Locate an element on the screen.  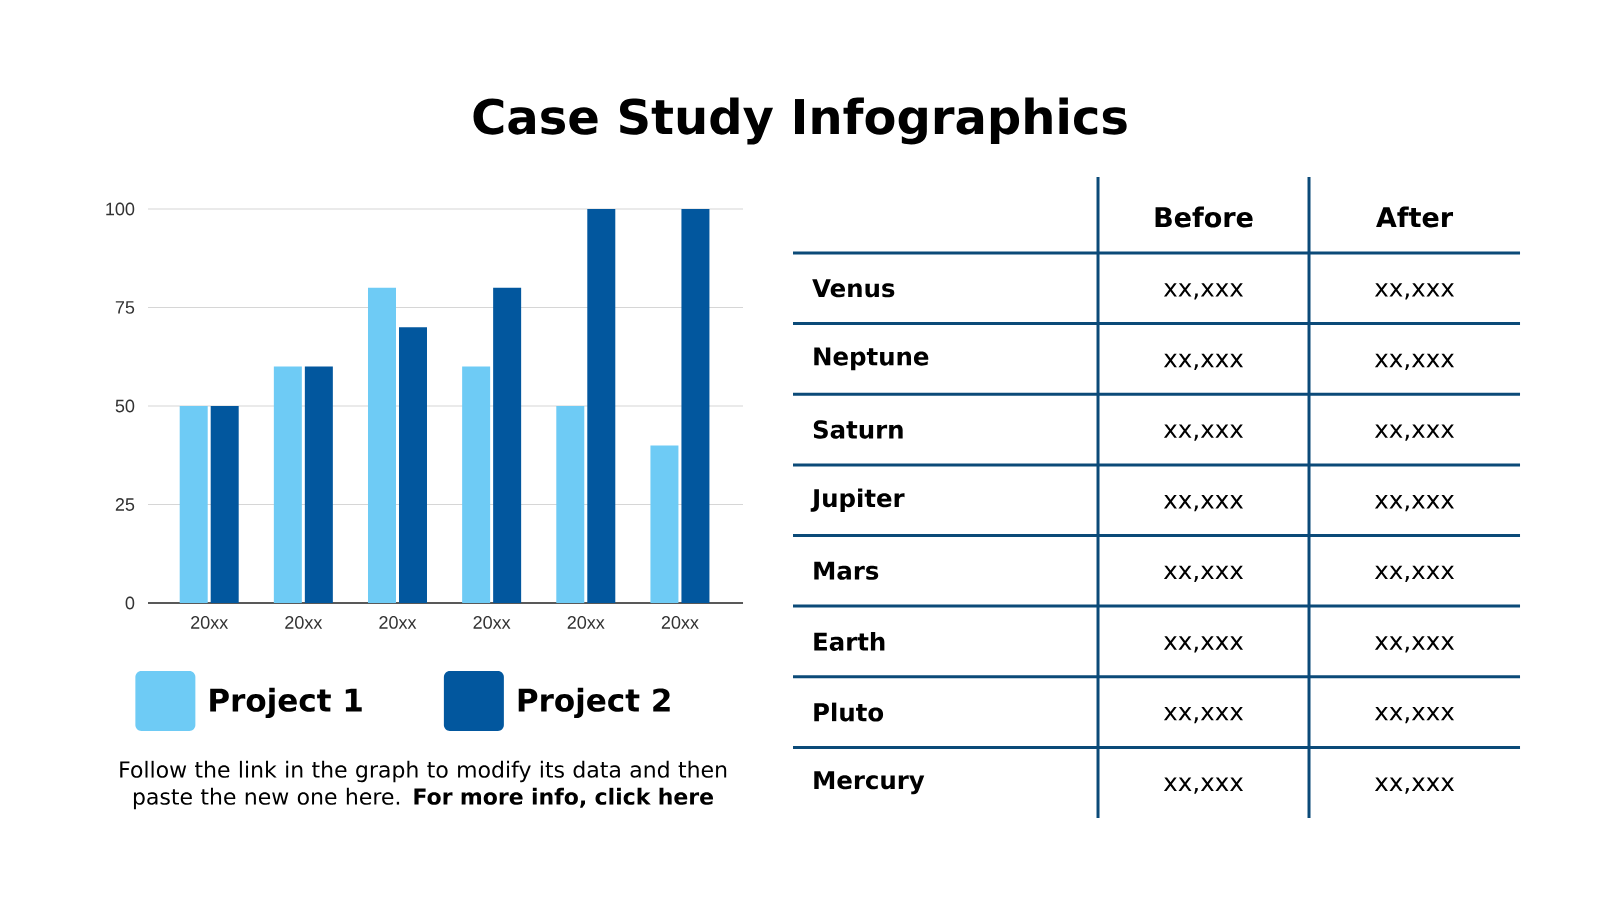
y-tick-label: 100 is located at coordinates (120, 209).